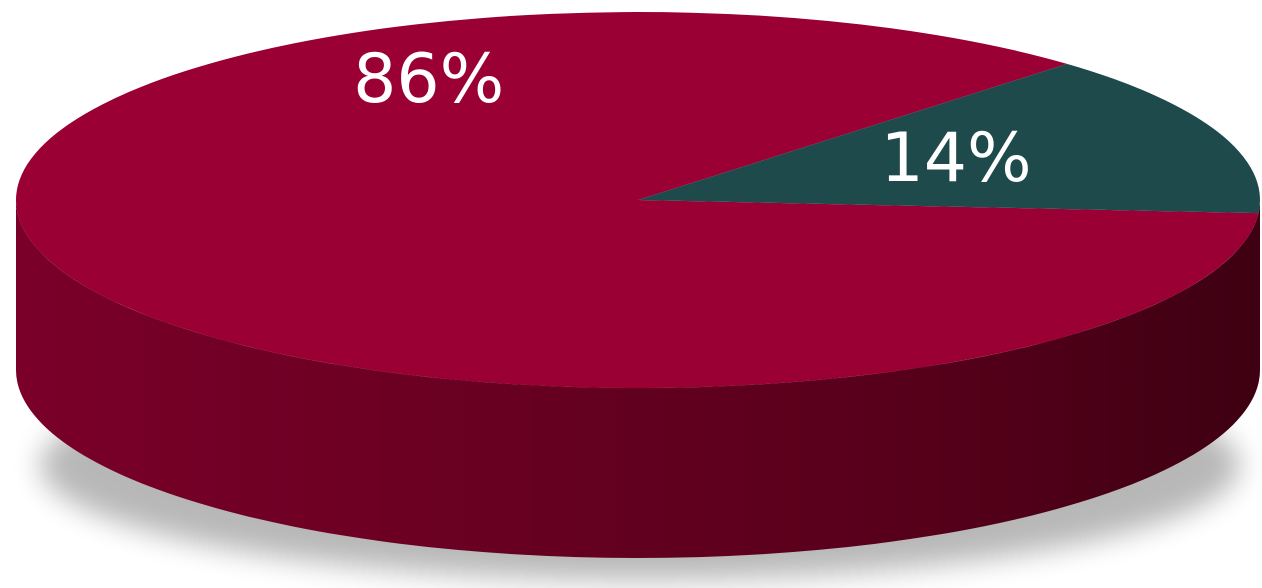 This screenshot has height=588, width=1262. Describe the element at coordinates (956, 158) in the screenshot. I see `slice-label: 14%` at that location.